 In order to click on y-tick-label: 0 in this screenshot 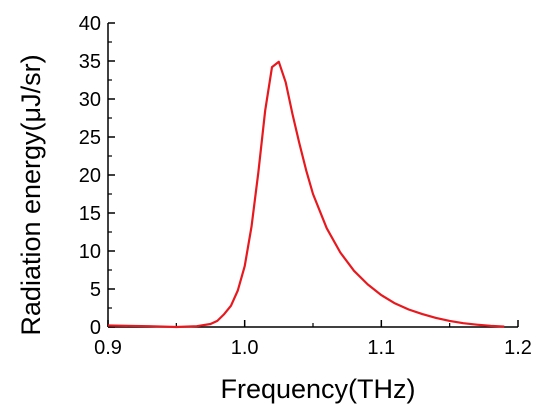, I will do `click(95, 328)`.